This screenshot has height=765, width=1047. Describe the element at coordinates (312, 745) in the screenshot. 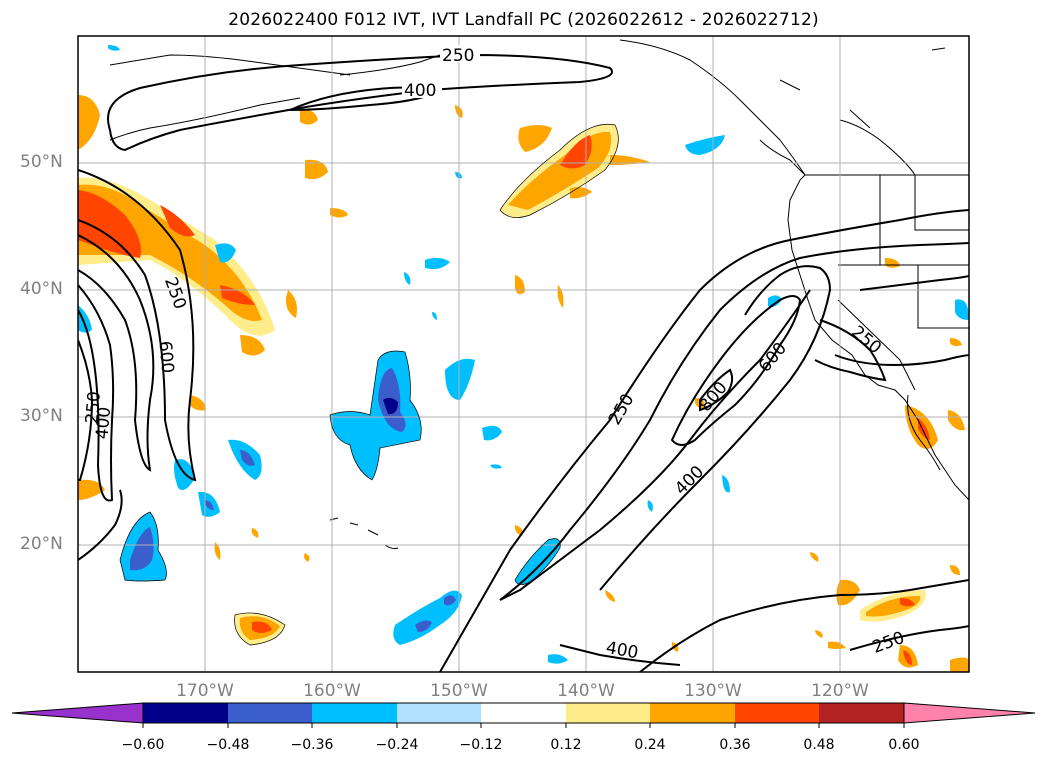

I see `colorbar-tick-label: −0.36` at that location.